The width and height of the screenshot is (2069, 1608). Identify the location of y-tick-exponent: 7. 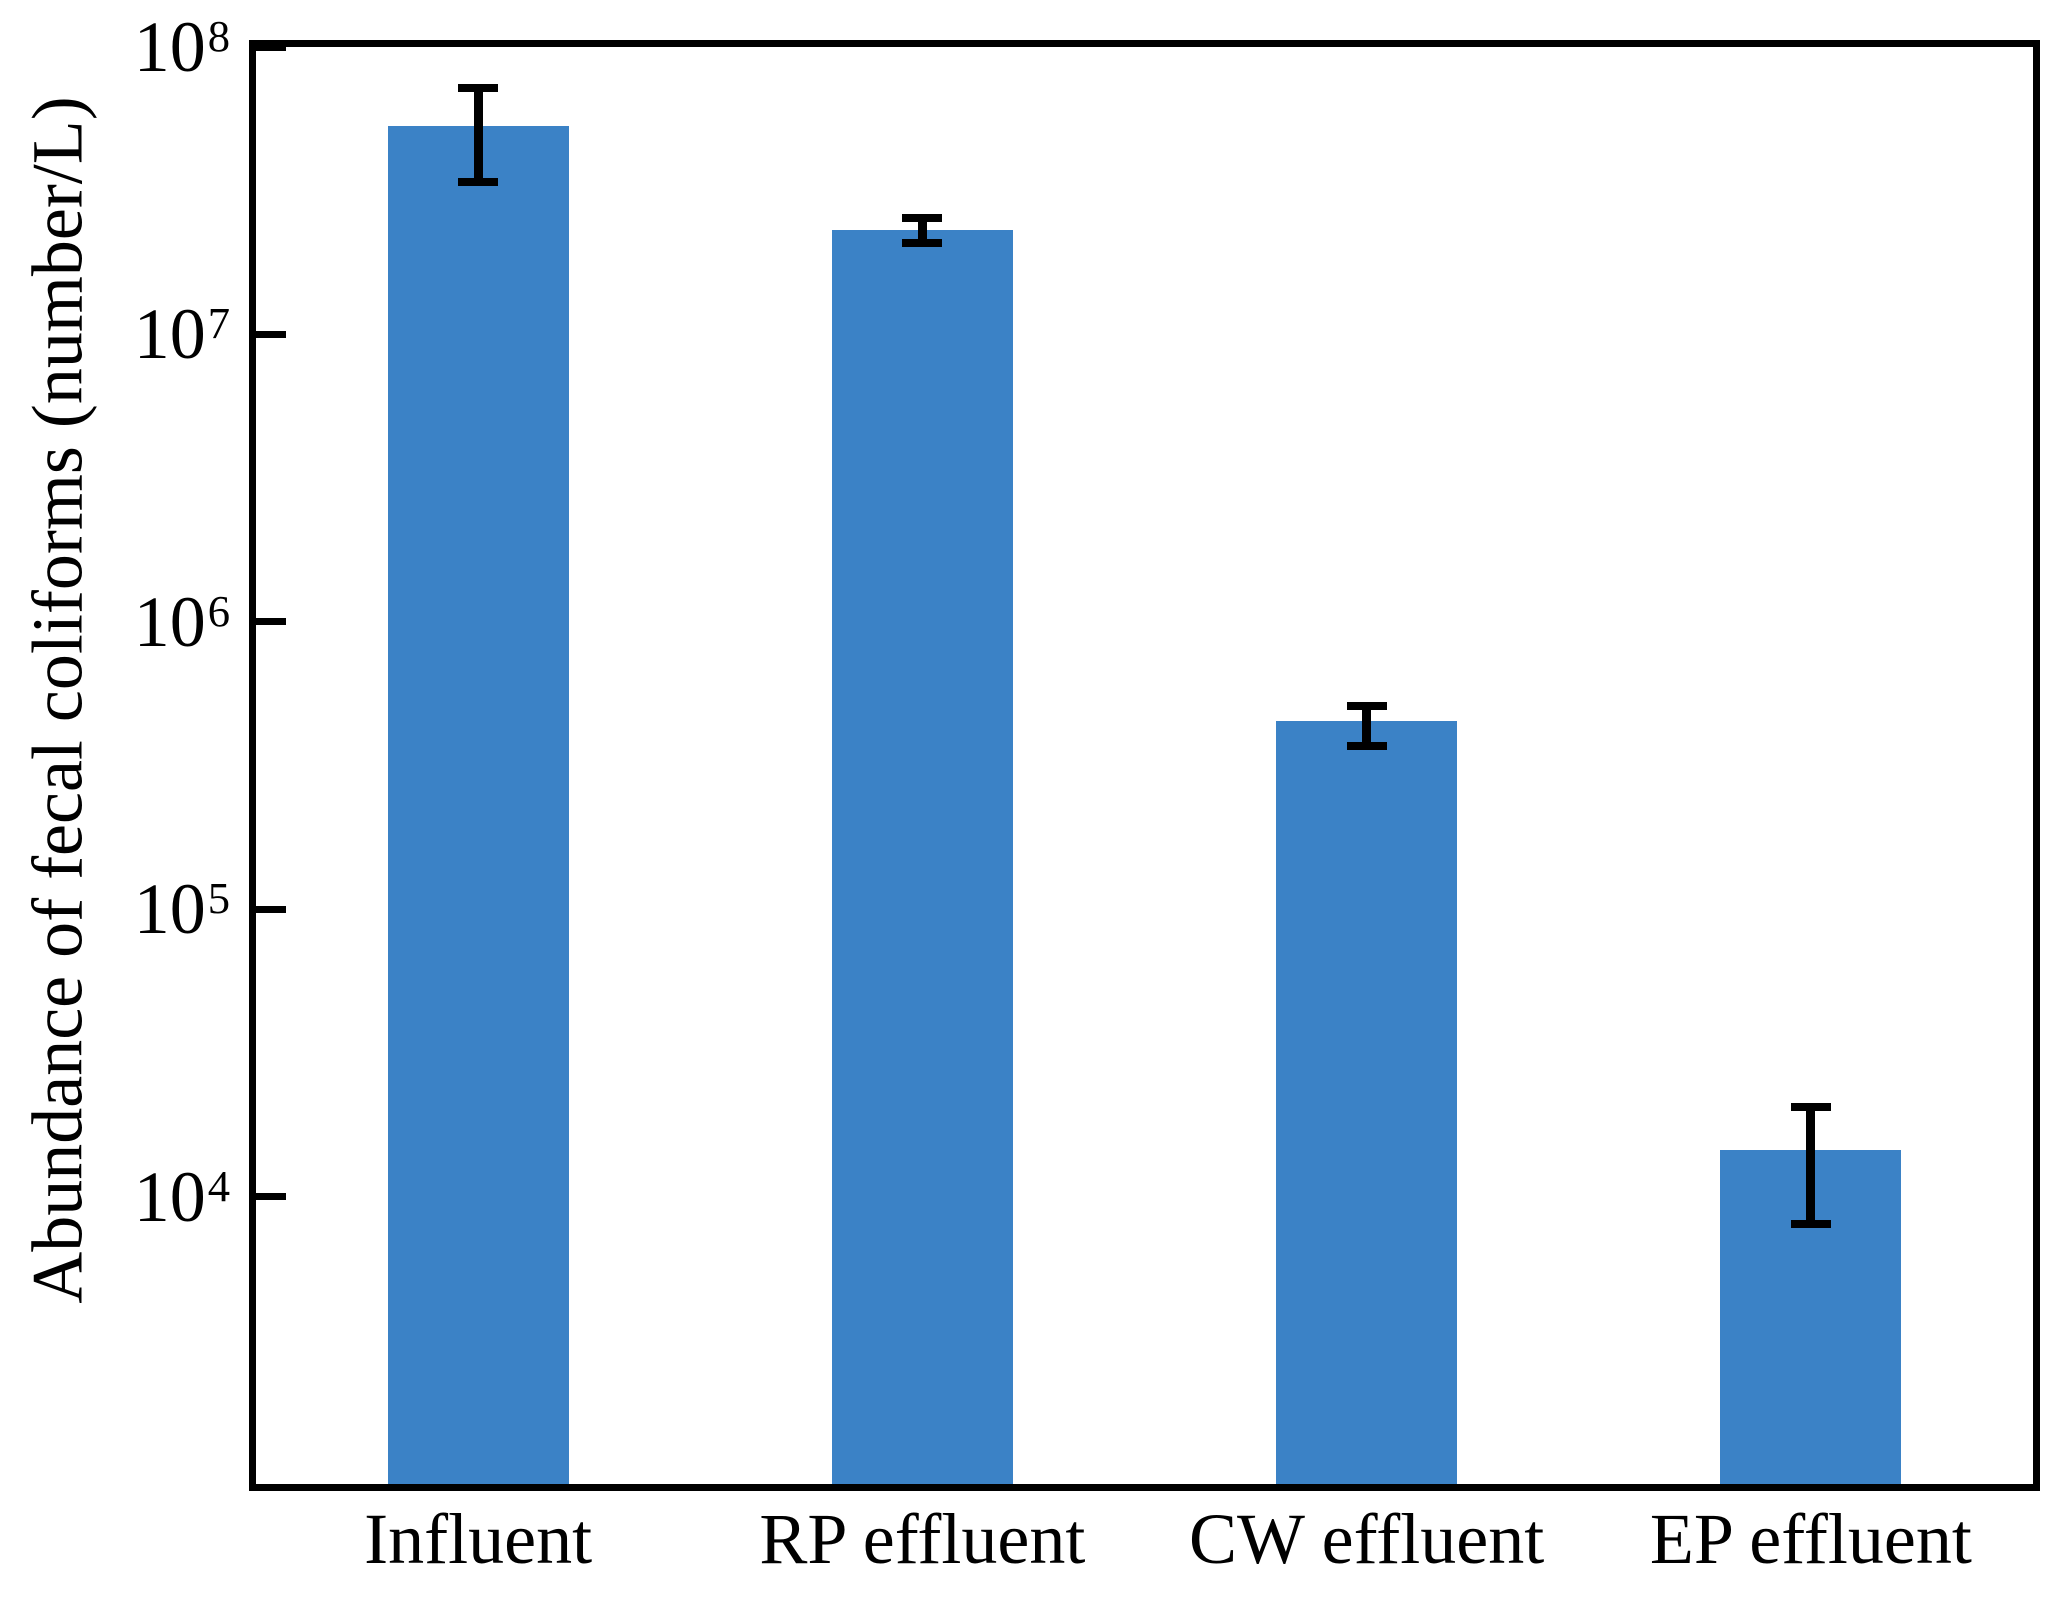
(218, 323).